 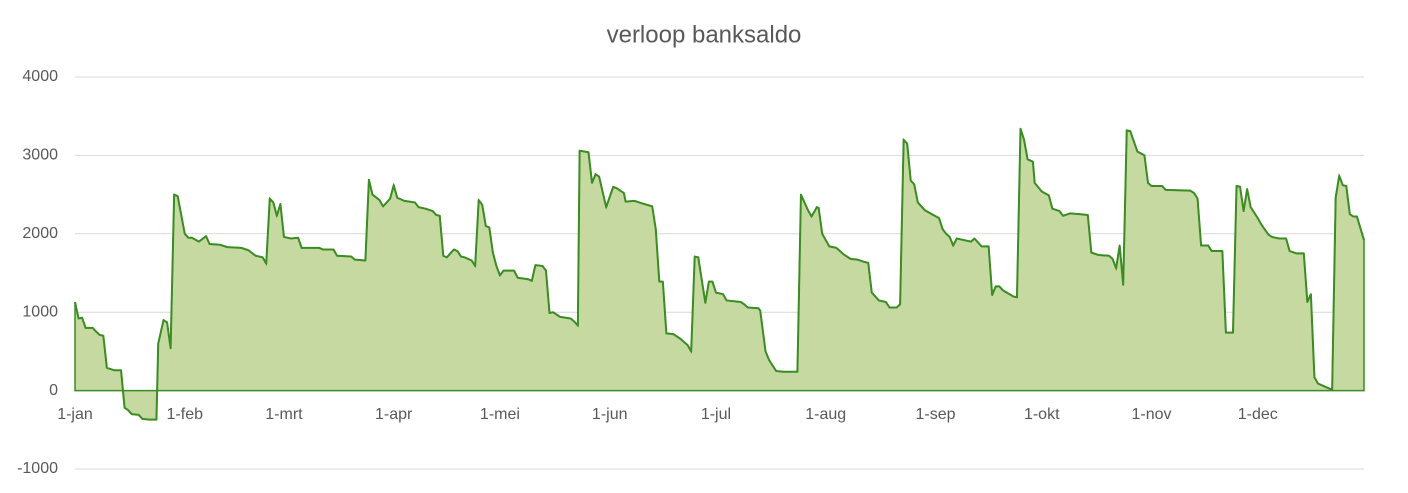 What do you see at coordinates (716, 414) in the screenshot?
I see `x-tick-label: 1-jul` at bounding box center [716, 414].